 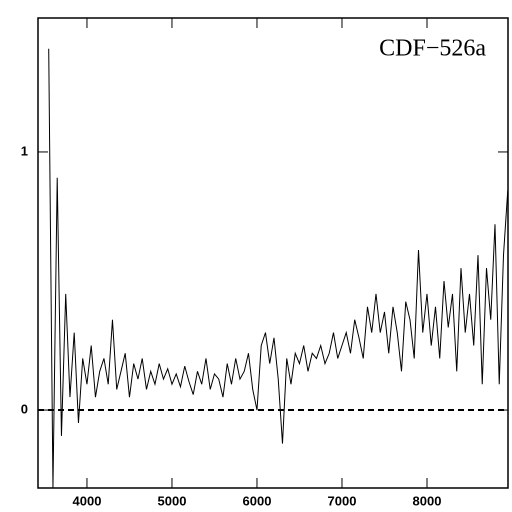 I want to click on x-tick-label: 7000, so click(x=342, y=500).